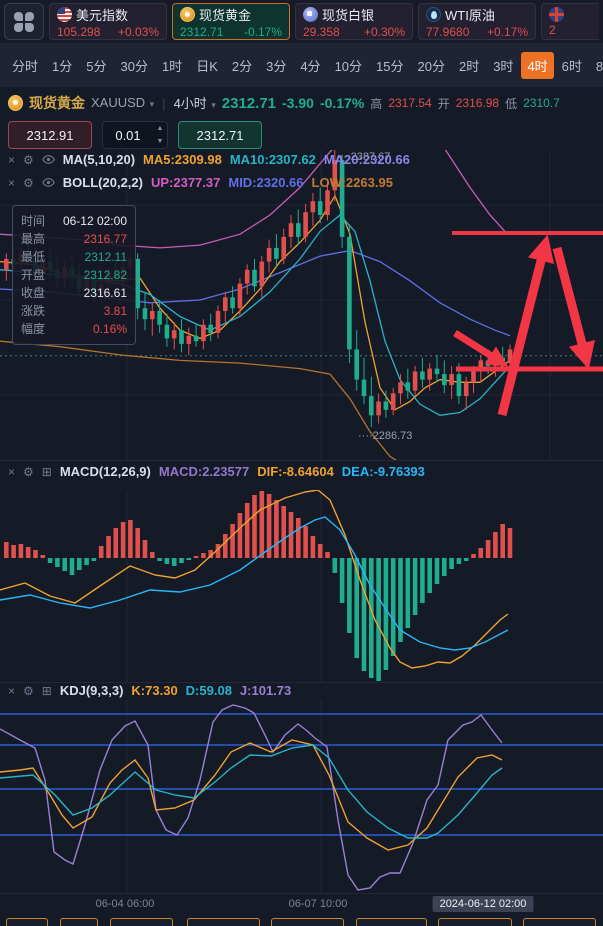 Image resolution: width=603 pixels, height=926 pixels. I want to click on ticker-spot-gold: 现货黄金 2312.71 -0.17%, so click(231, 21).